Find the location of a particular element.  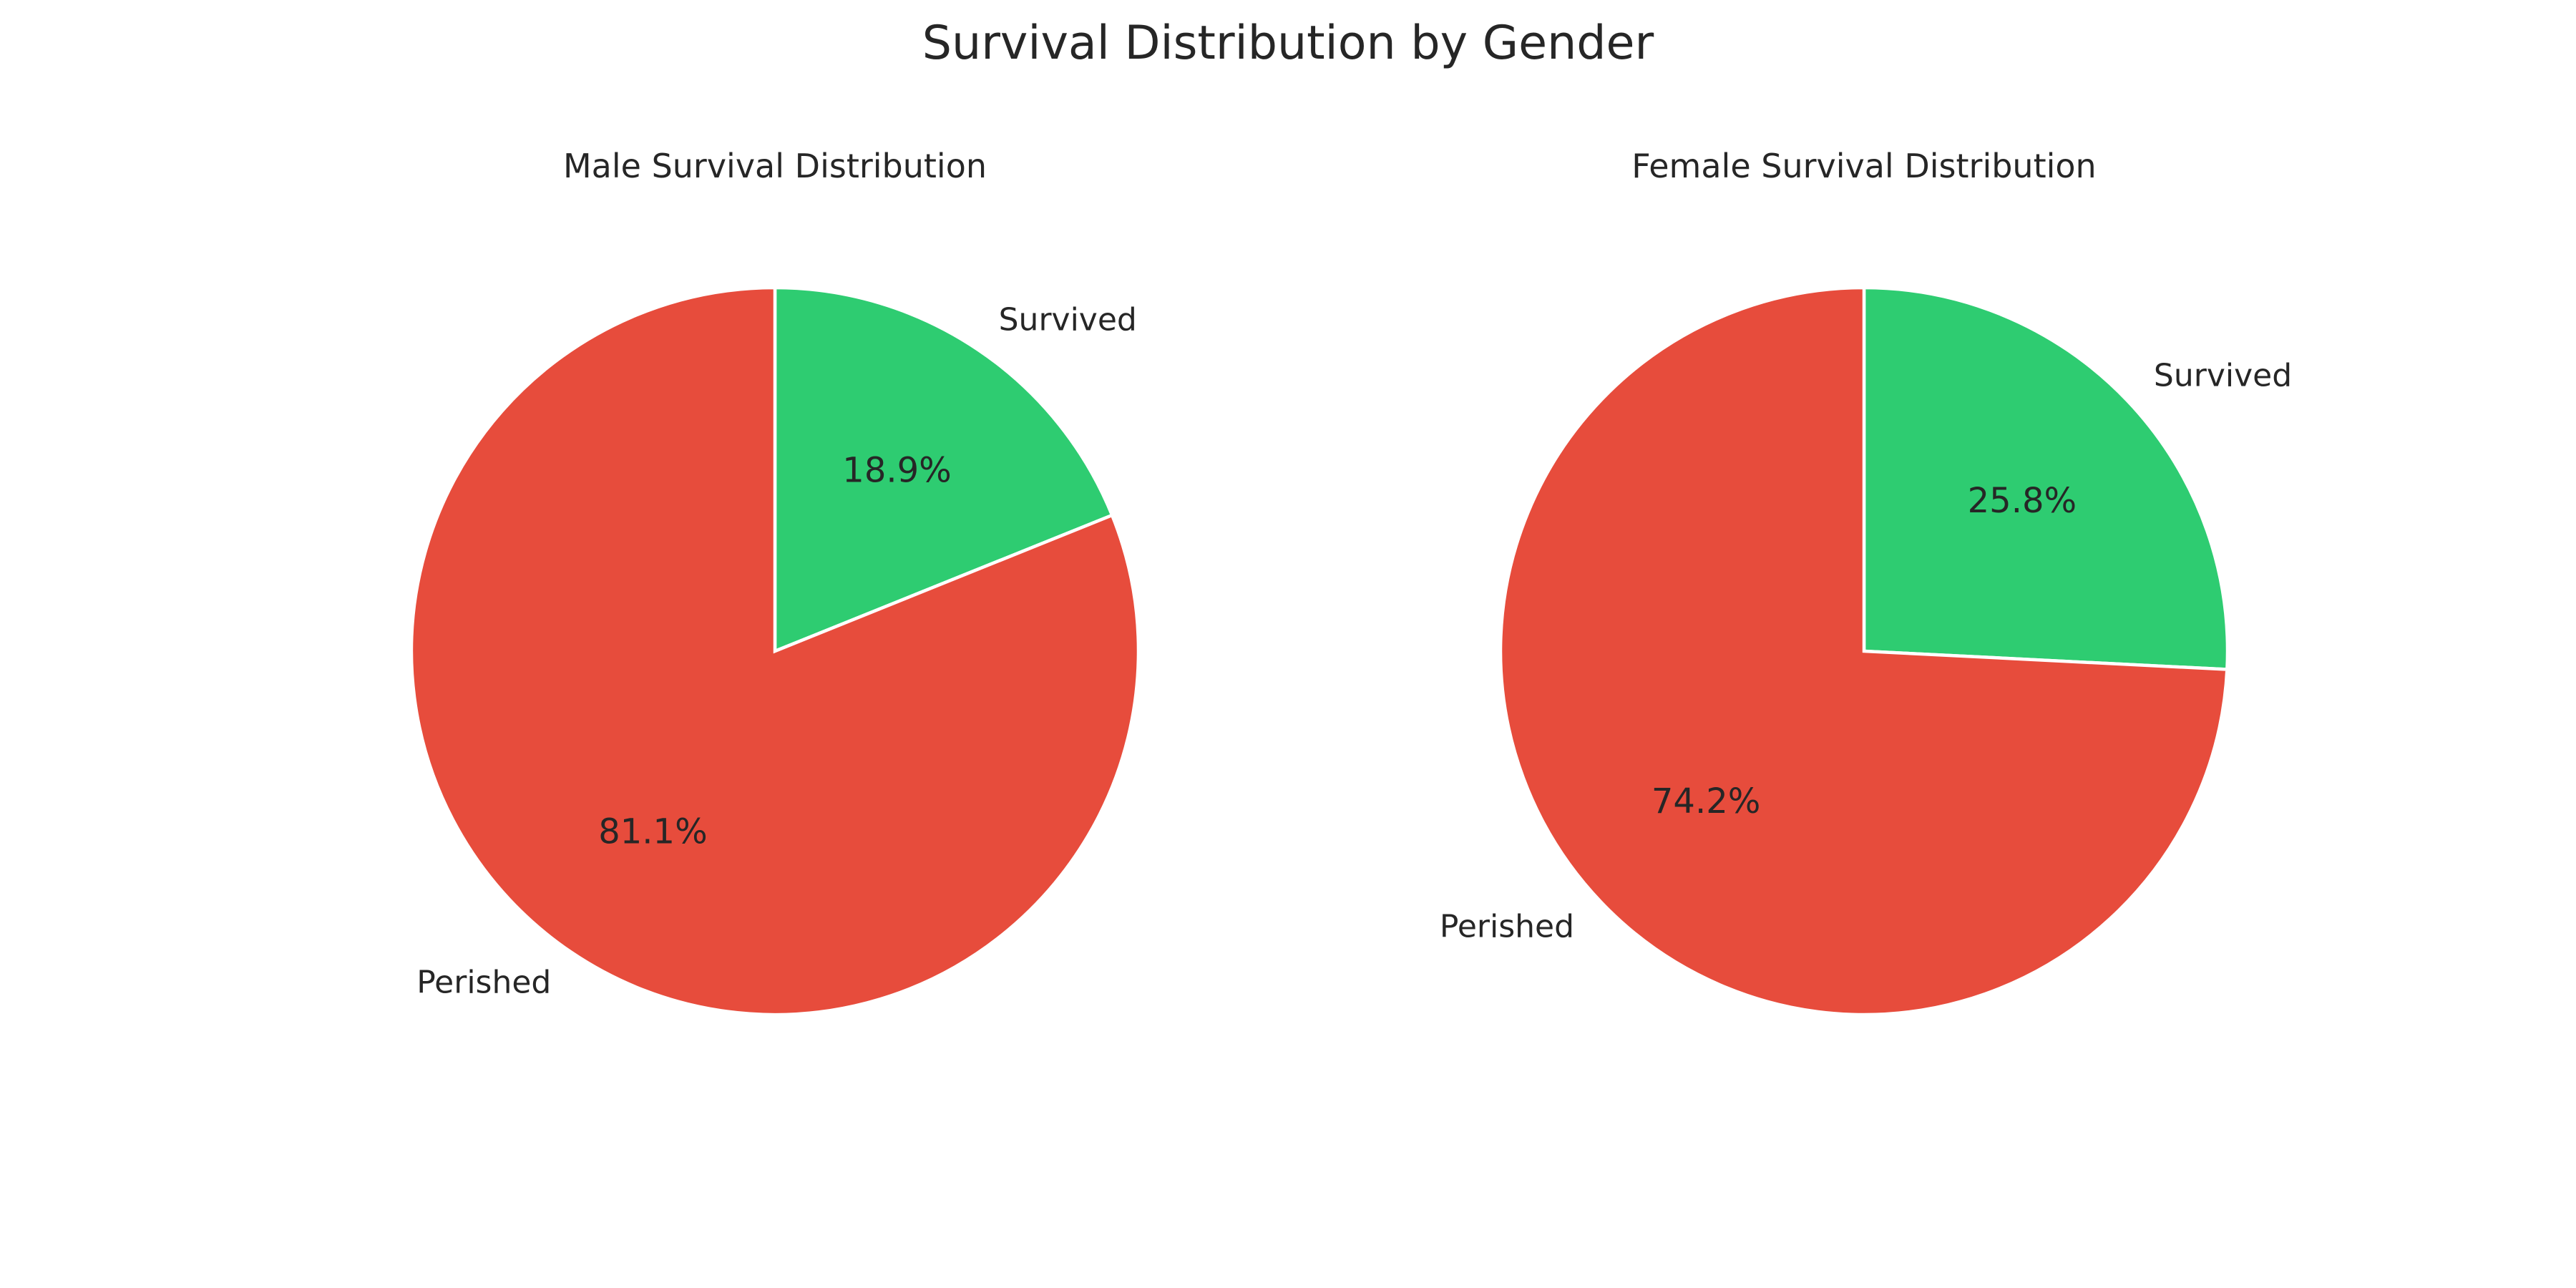

pie-title-male: Male Survival Distribution is located at coordinates (775, 166).